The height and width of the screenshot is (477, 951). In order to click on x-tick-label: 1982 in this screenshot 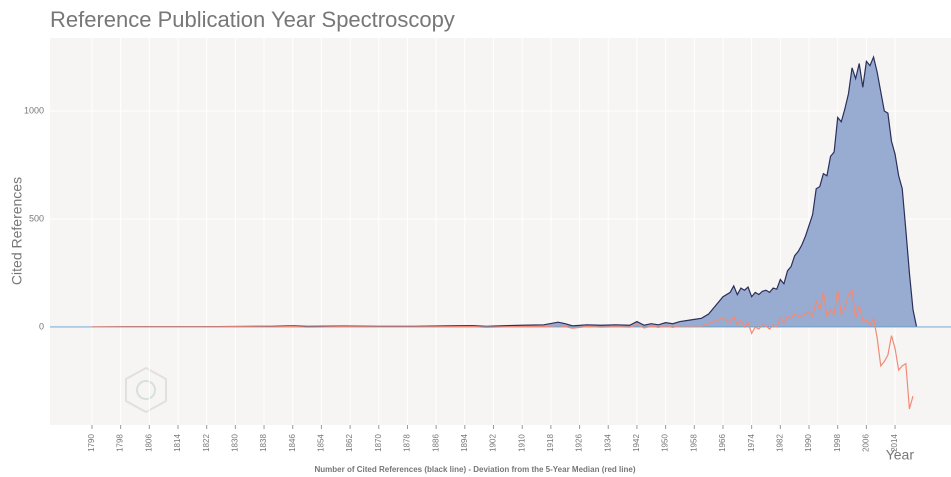, I will do `click(779, 443)`.